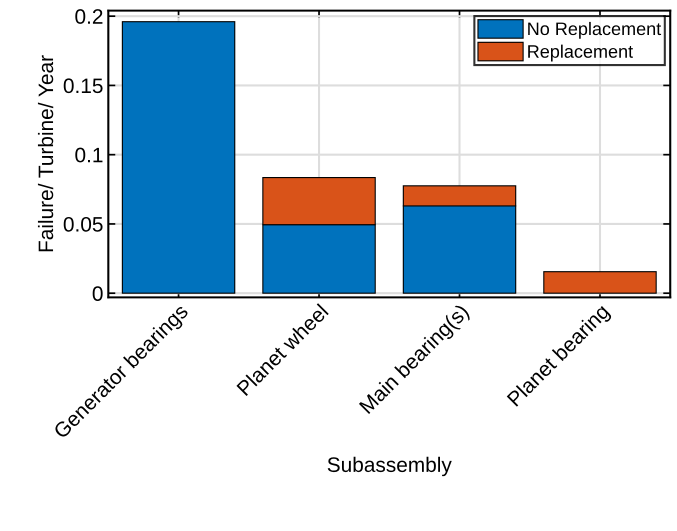  I want to click on x-axis-title: Subassembly, so click(390, 466).